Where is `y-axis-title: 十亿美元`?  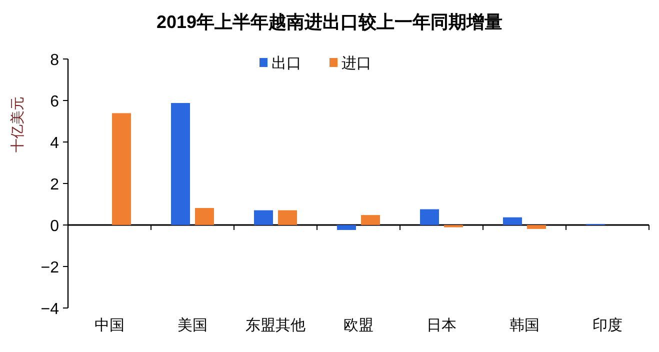 y-axis-title: 十亿美元 is located at coordinates (17, 124).